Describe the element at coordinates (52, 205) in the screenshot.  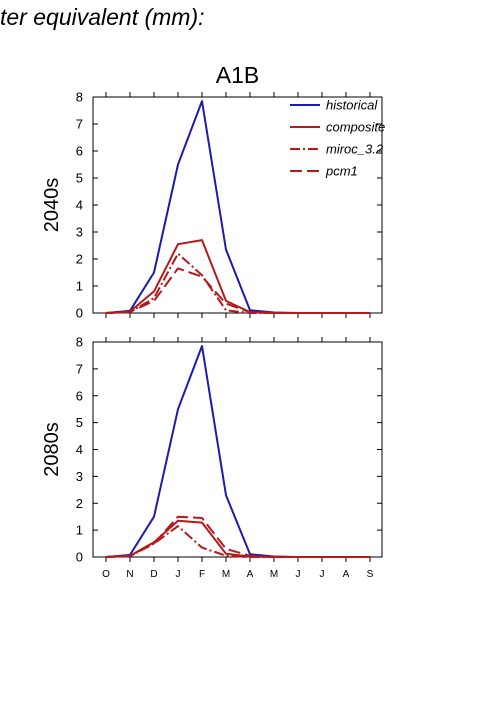
I see `row-label: 2040s` at that location.